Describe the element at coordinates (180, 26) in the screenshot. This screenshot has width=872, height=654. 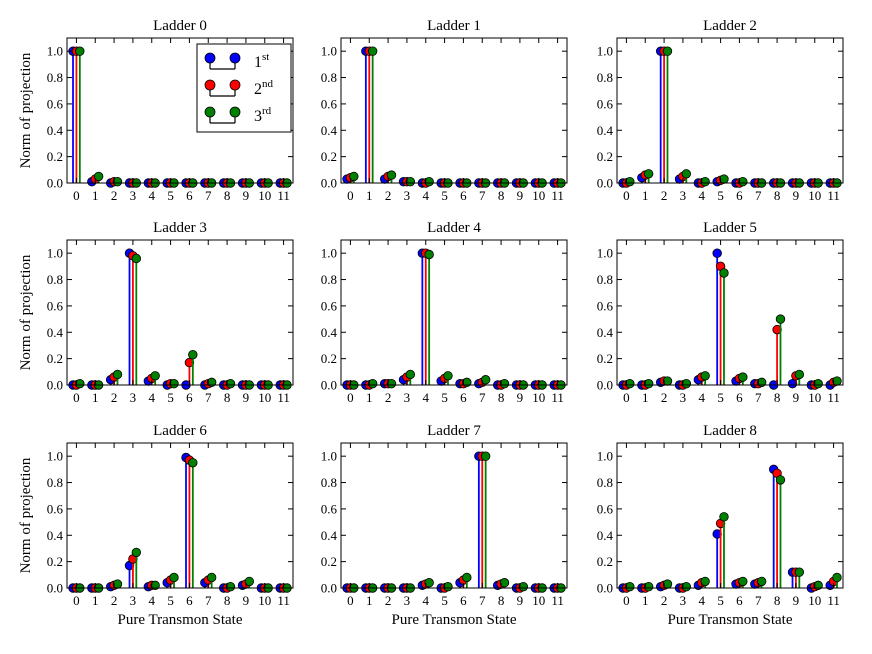
I see `subplot-title: Ladder 0` at that location.